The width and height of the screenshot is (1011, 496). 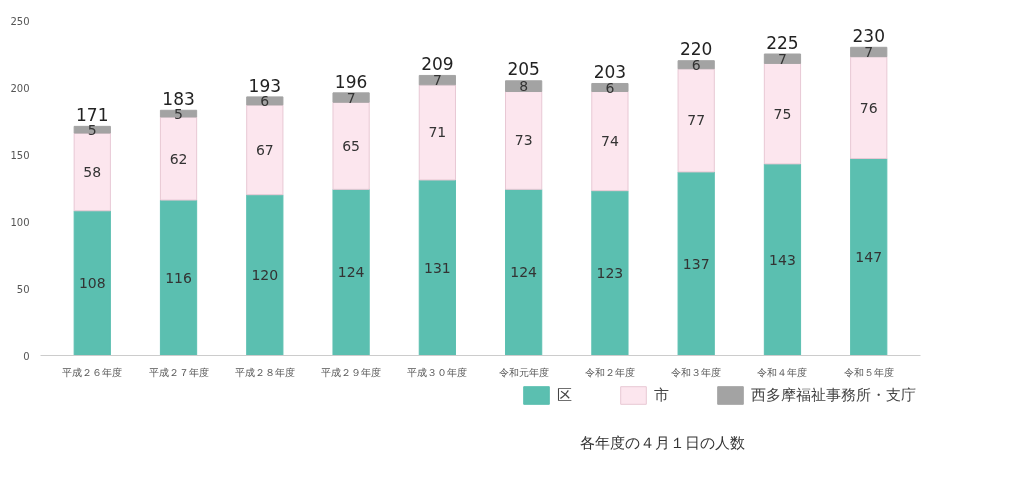 I want to click on legend-label: 区, so click(x=565, y=395).